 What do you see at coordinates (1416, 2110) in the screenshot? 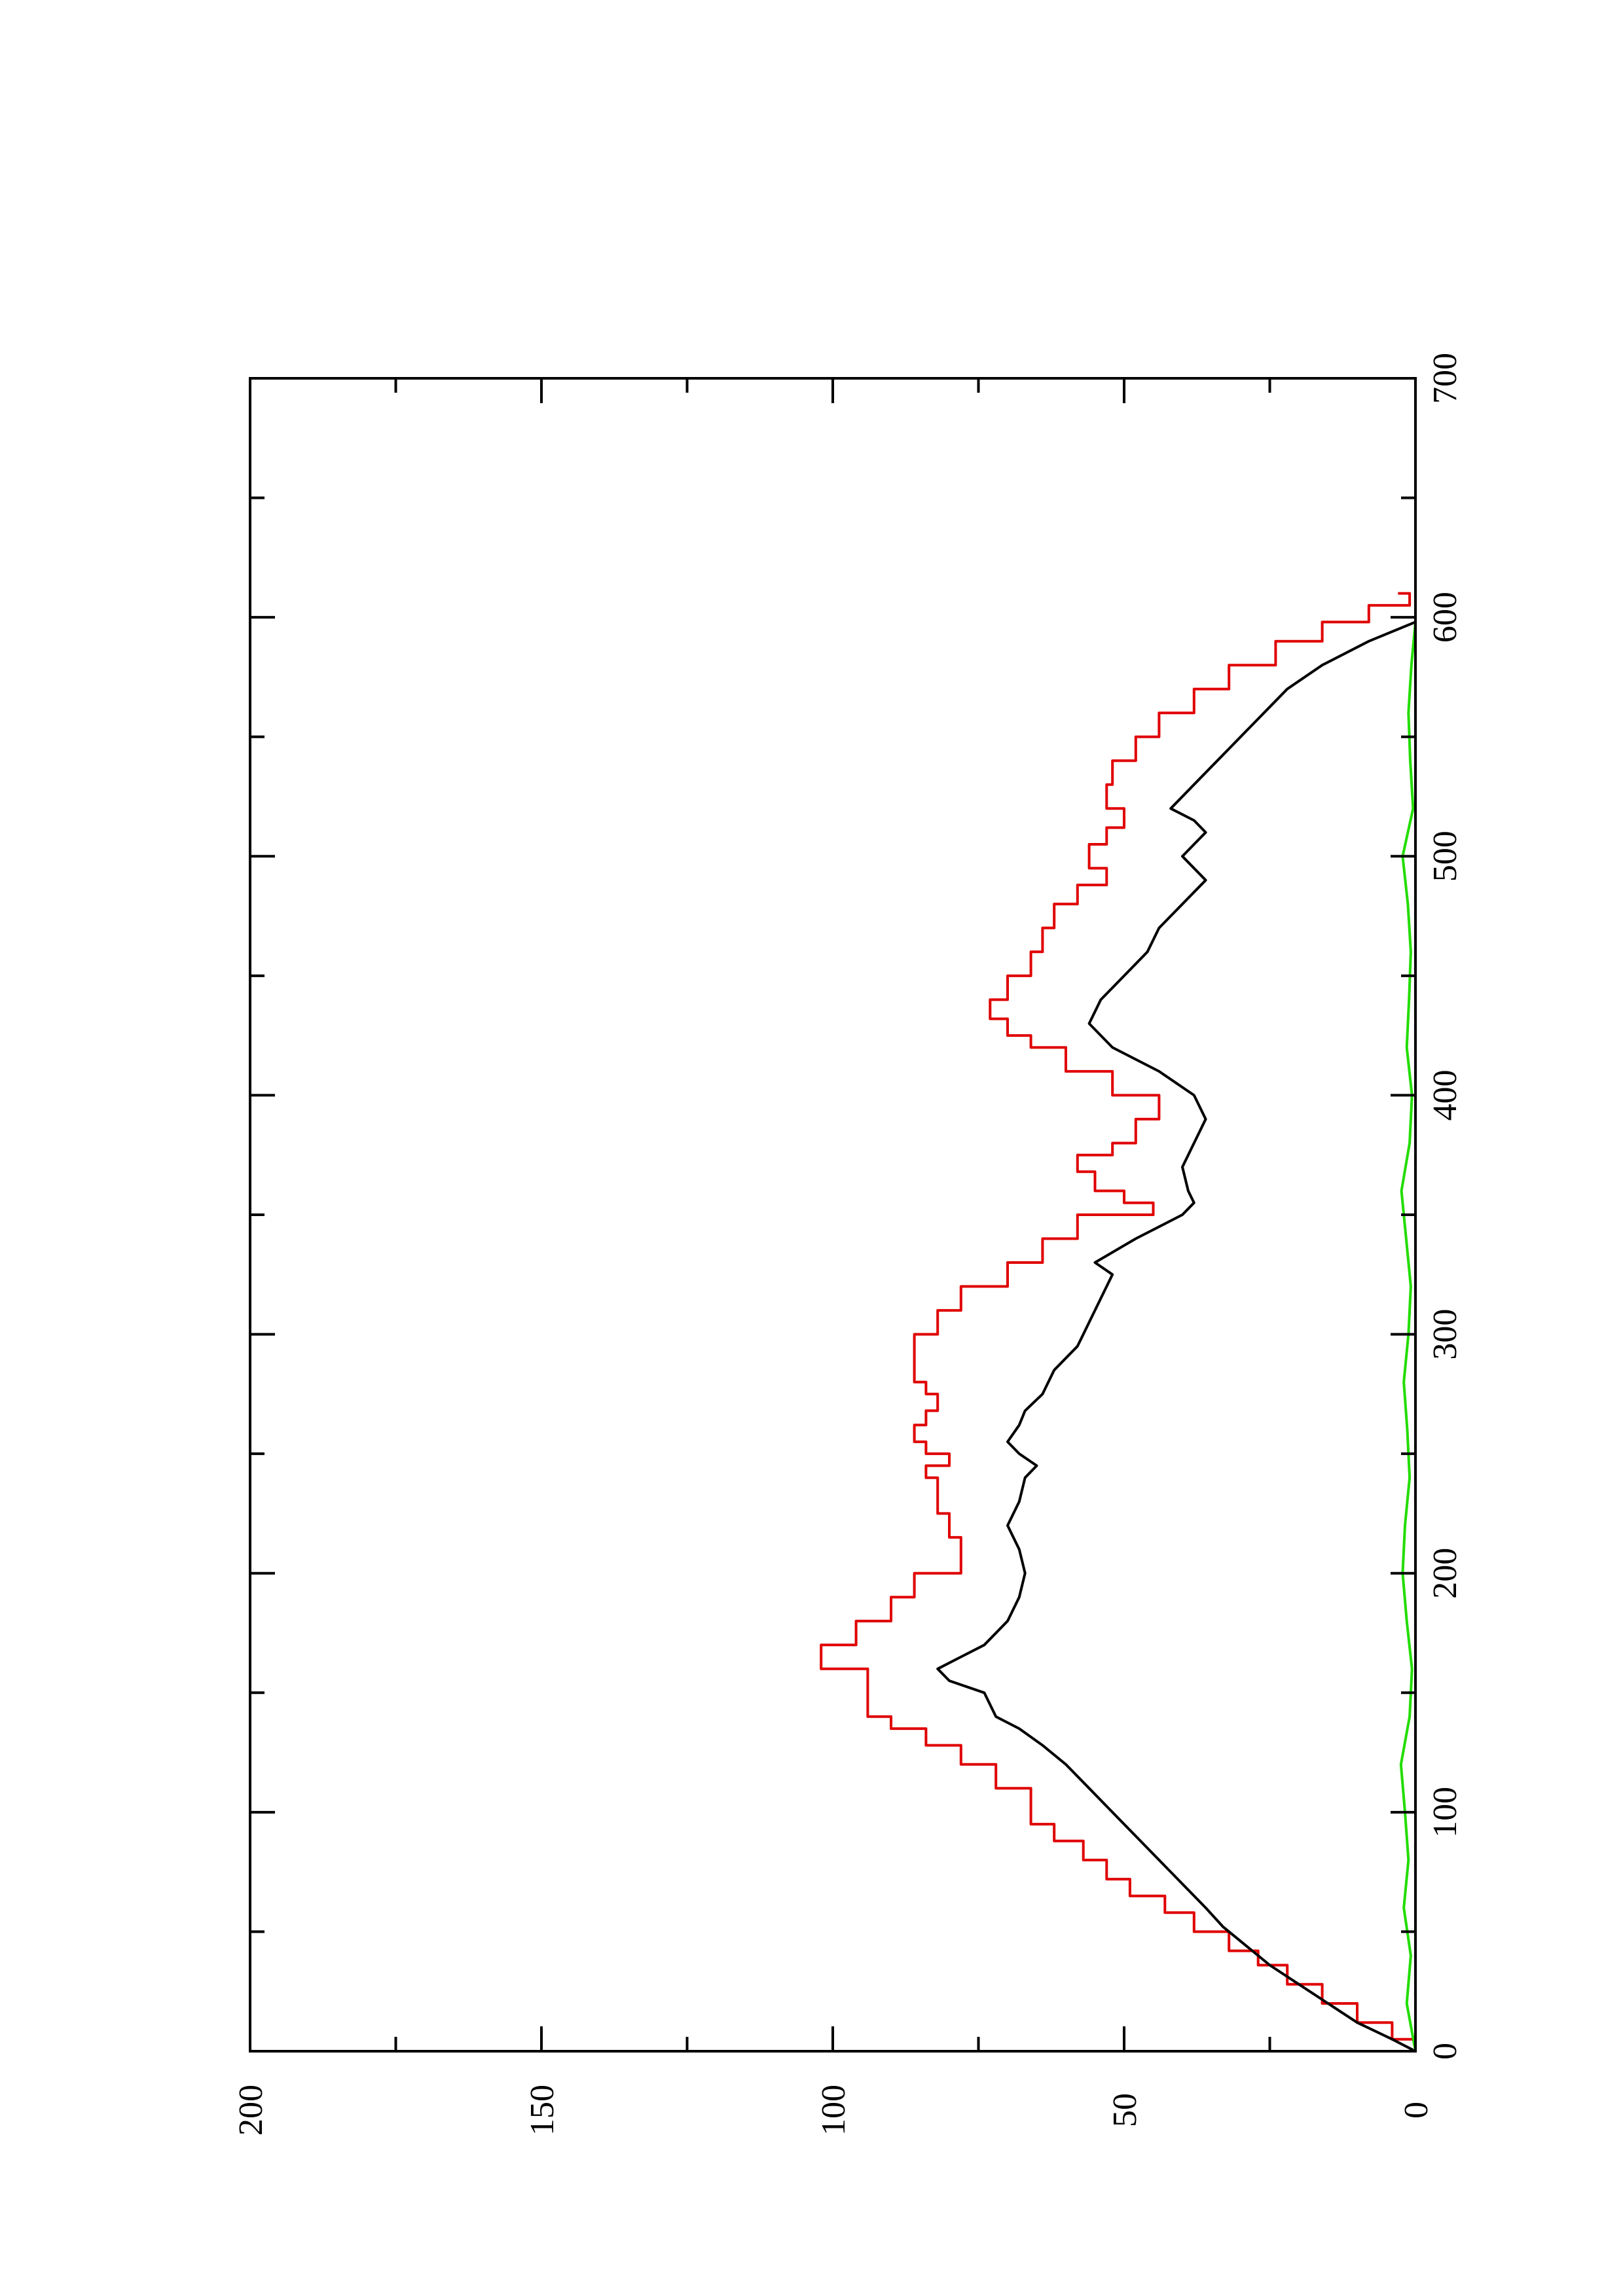
I see `y-tick-label: 0` at bounding box center [1416, 2110].